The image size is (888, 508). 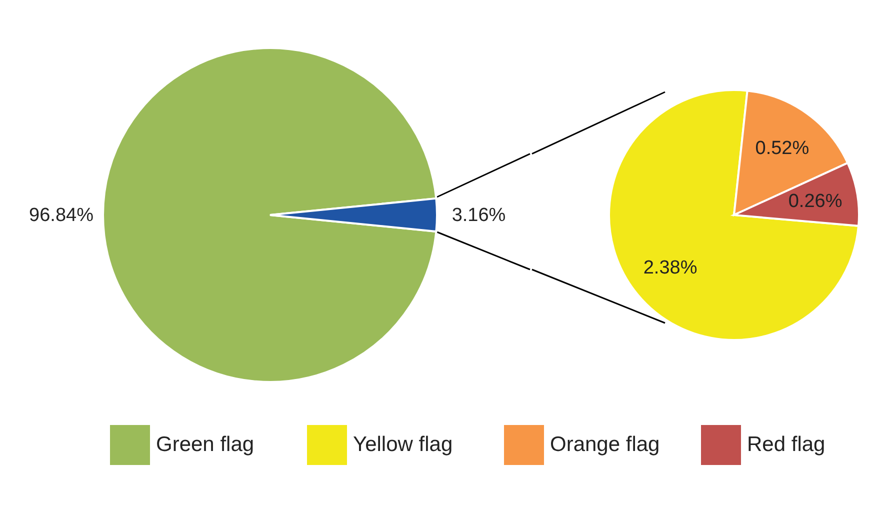 What do you see at coordinates (205, 444) in the screenshot?
I see `legend-label: Green flag` at bounding box center [205, 444].